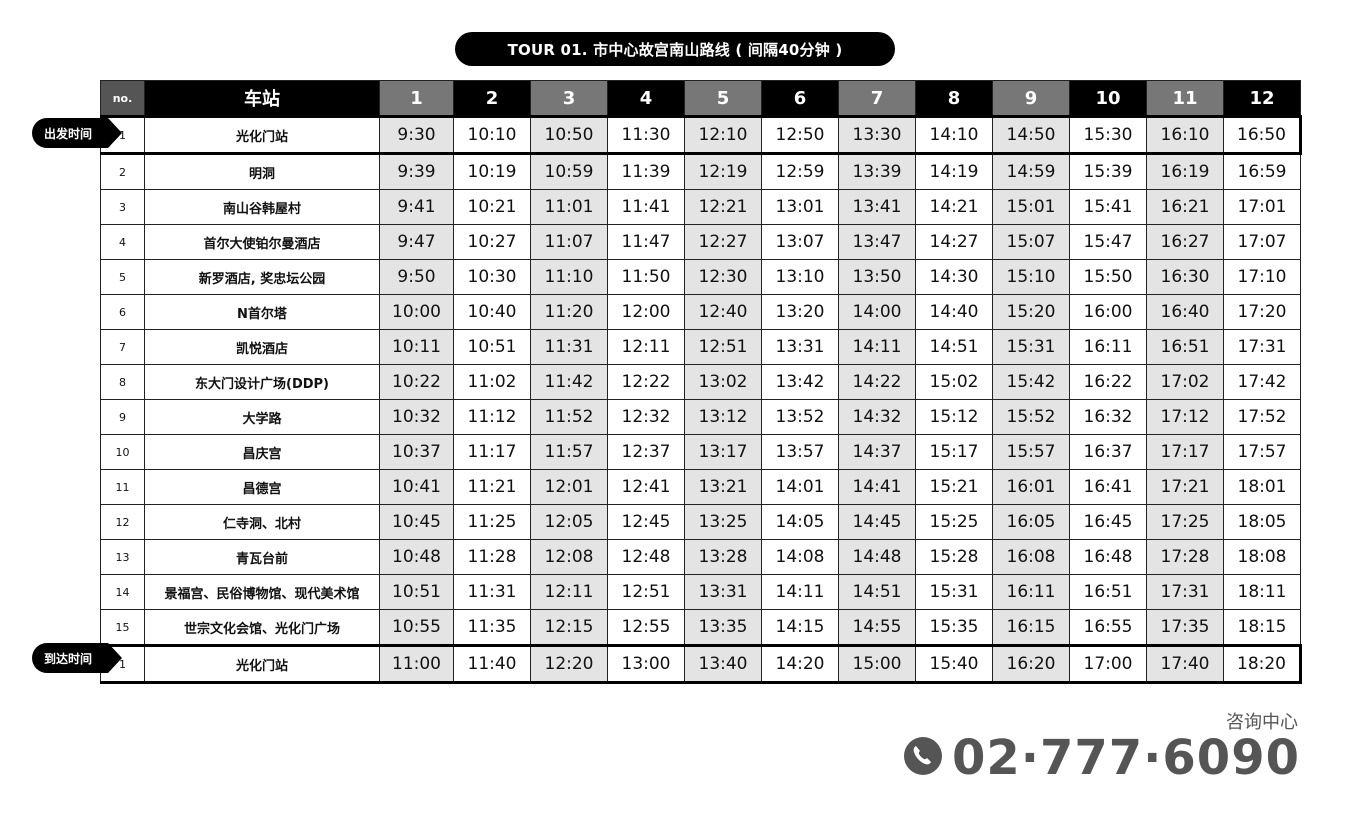  I want to click on station-name: 昌德宫, so click(262, 487).